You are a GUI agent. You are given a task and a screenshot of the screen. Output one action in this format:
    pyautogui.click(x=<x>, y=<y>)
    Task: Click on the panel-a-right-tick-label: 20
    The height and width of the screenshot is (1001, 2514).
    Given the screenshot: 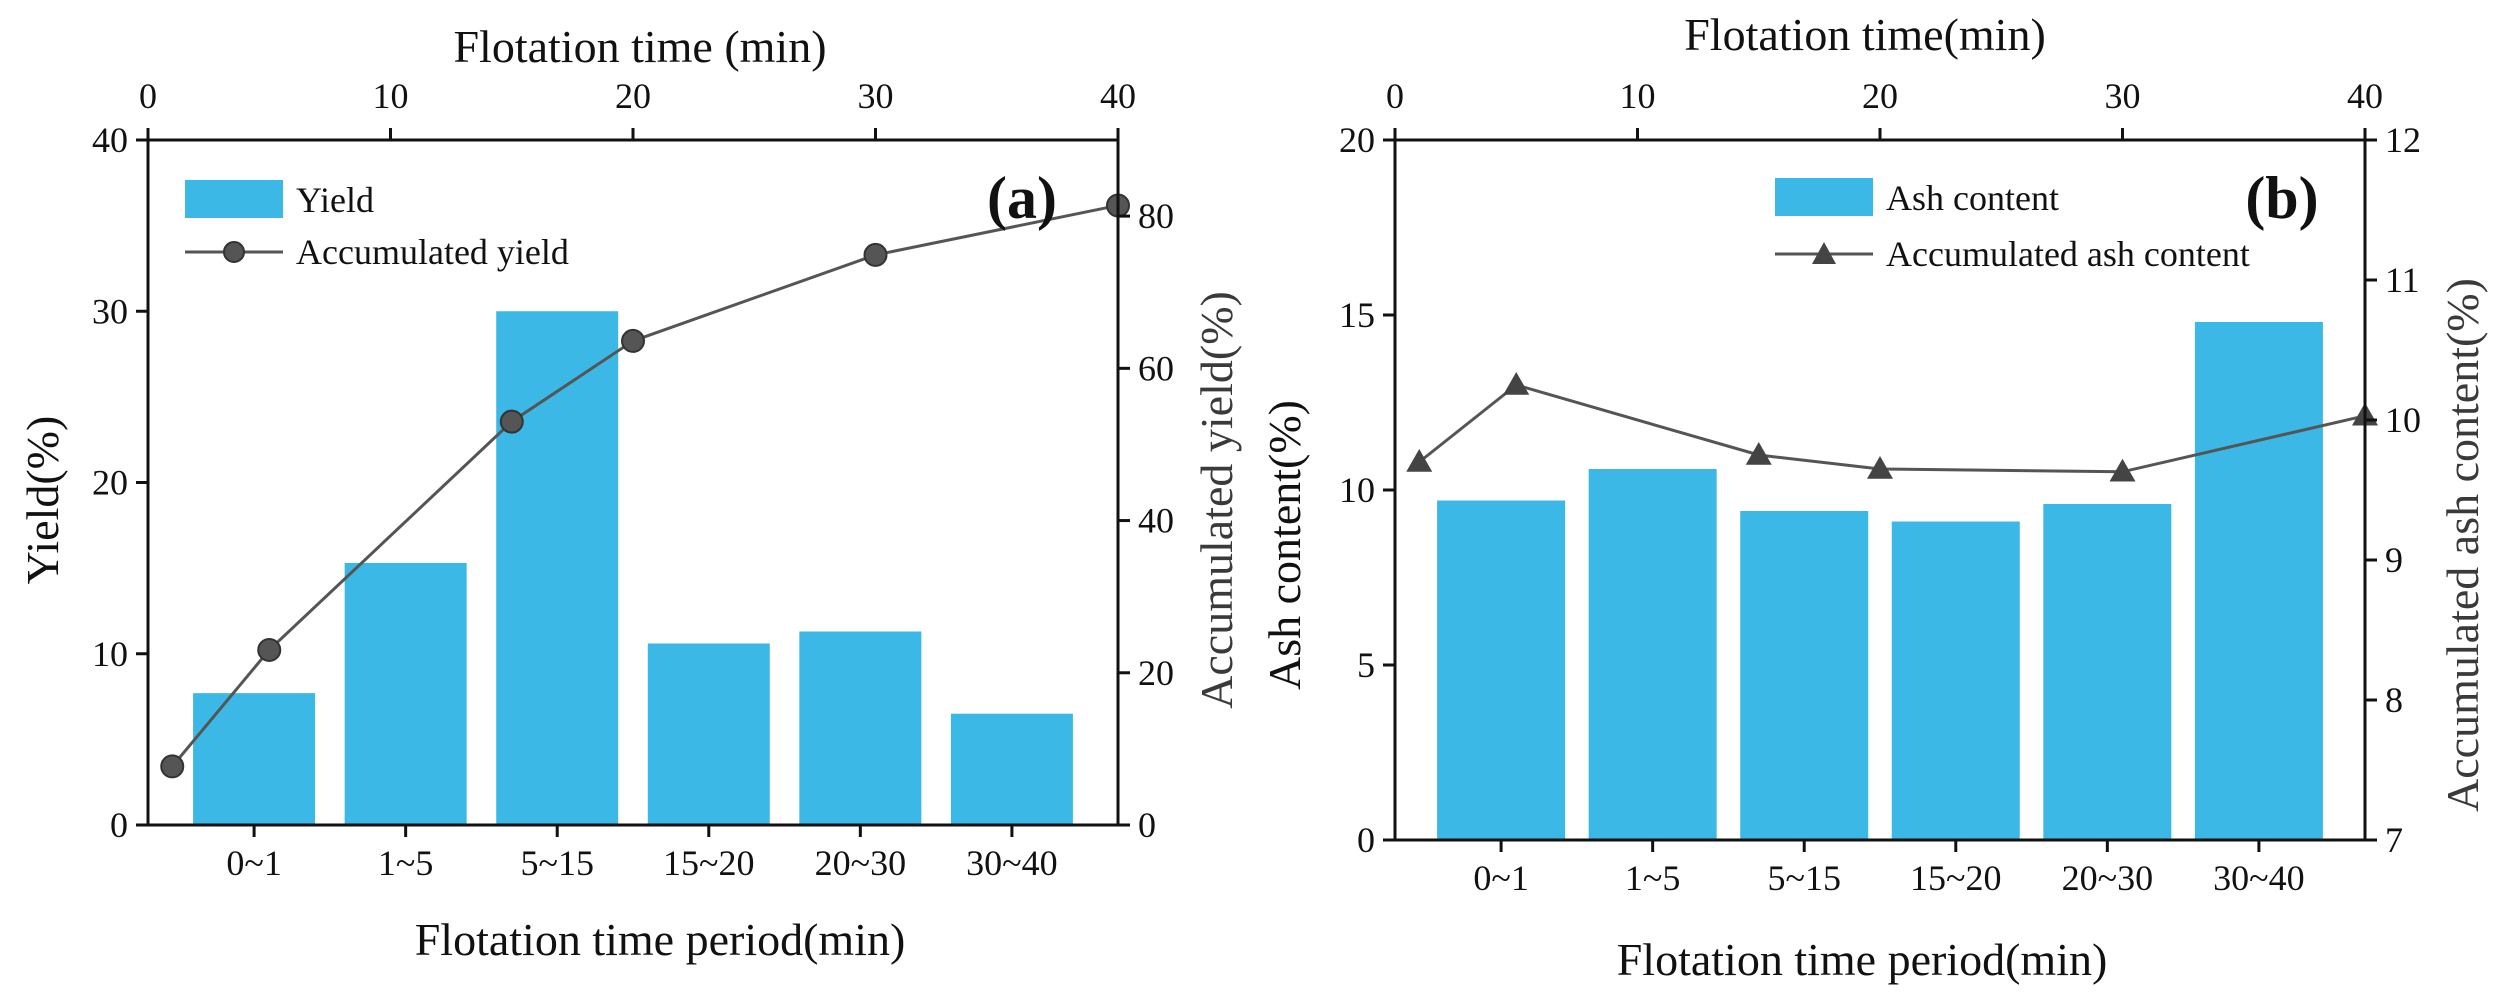 What is the action you would take?
    pyautogui.click(x=1156, y=673)
    